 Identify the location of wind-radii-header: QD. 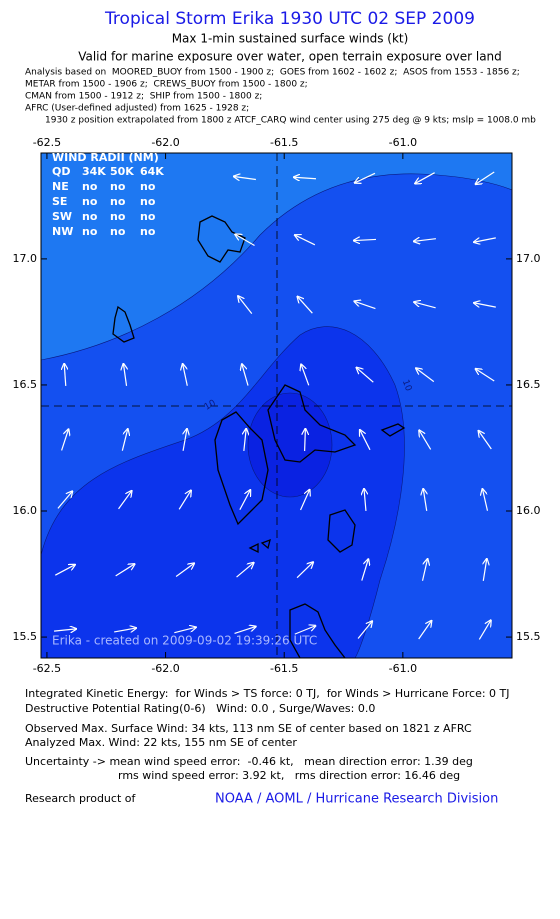
(61, 171).